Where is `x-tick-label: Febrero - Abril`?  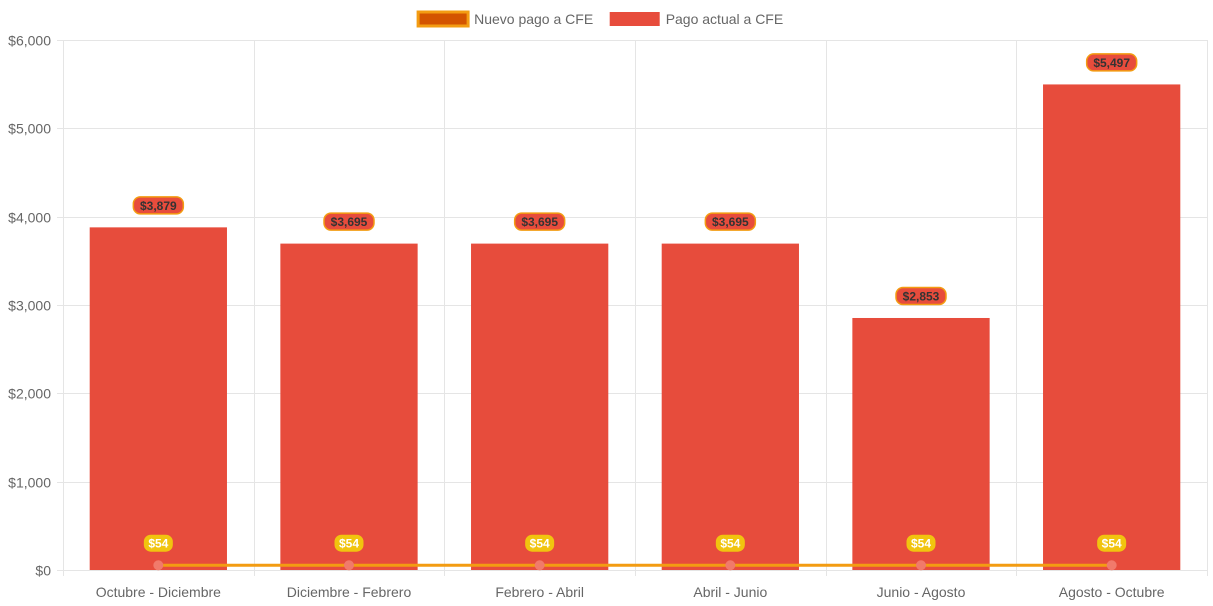 x-tick-label: Febrero - Abril is located at coordinates (539, 592).